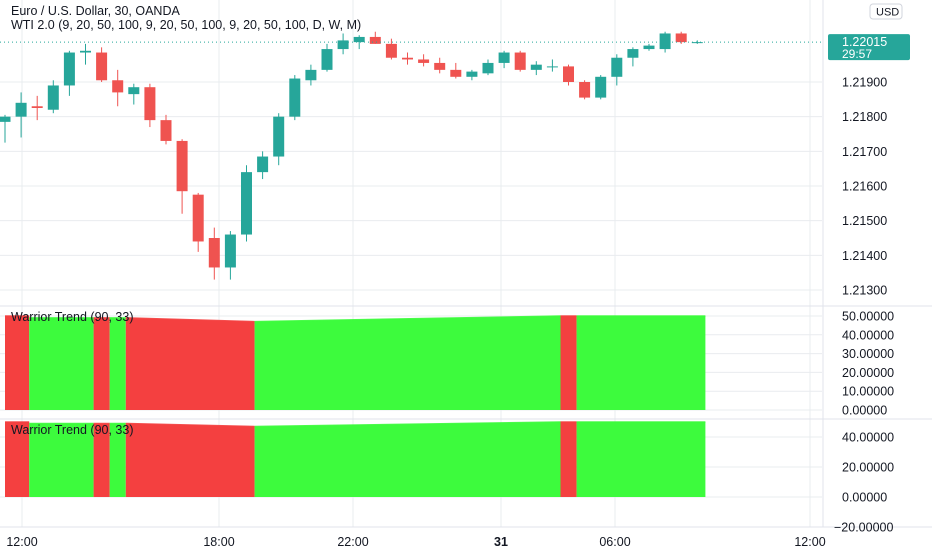  What do you see at coordinates (501, 542) in the screenshot?
I see `time-tick-label: 31` at bounding box center [501, 542].